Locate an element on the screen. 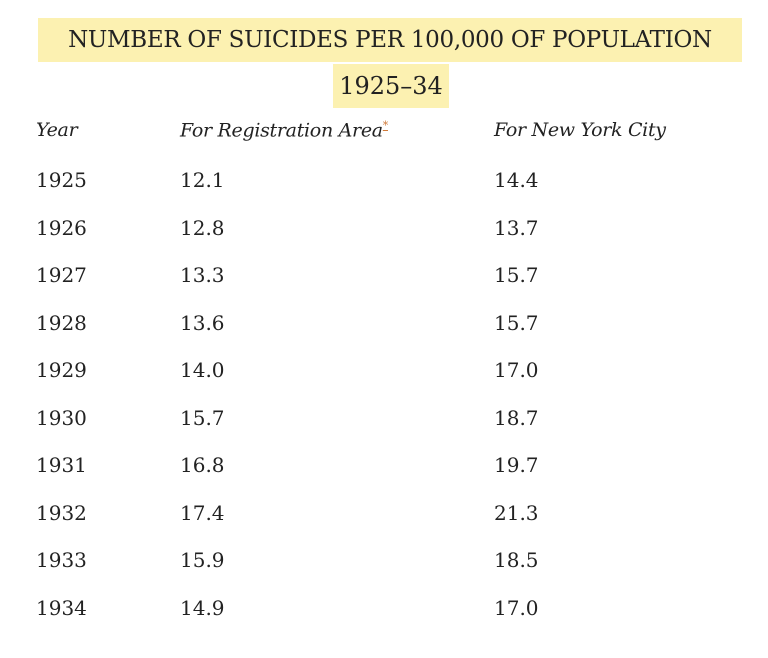 This screenshot has height=658, width=768. year-cell: 1931 is located at coordinates (61, 465).